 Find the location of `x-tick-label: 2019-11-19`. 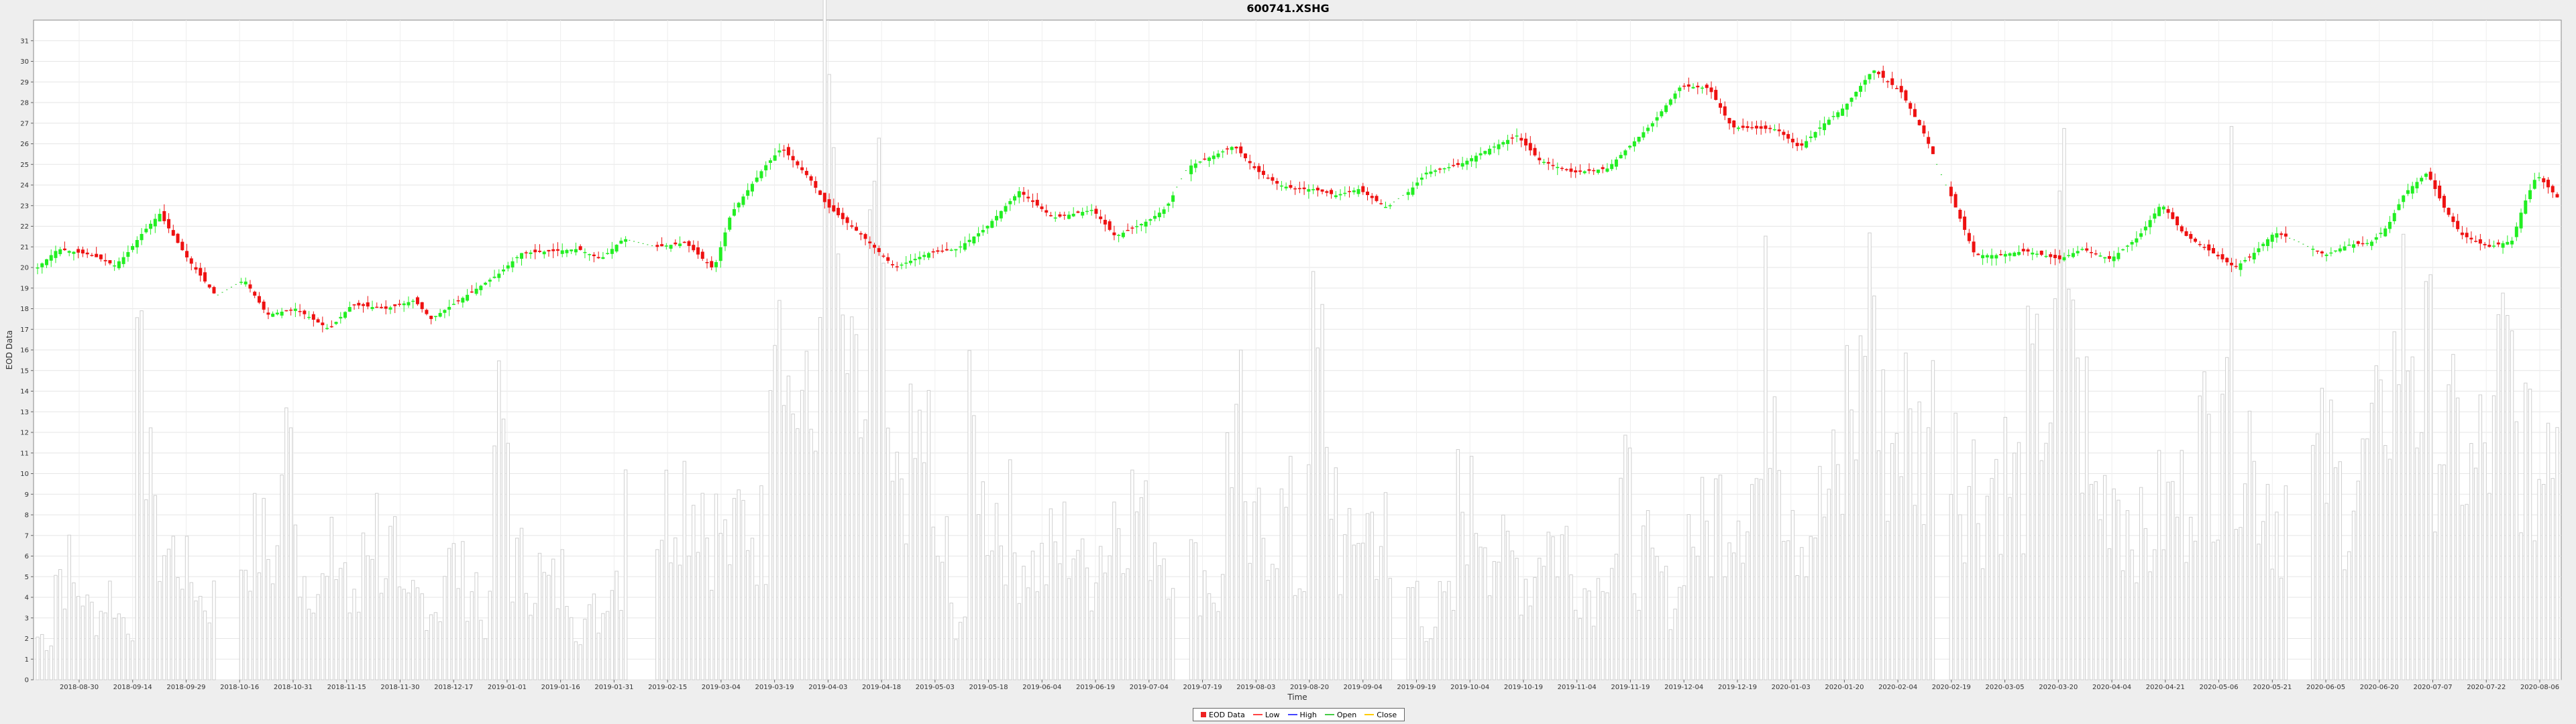

x-tick-label: 2019-11-19 is located at coordinates (1630, 687).